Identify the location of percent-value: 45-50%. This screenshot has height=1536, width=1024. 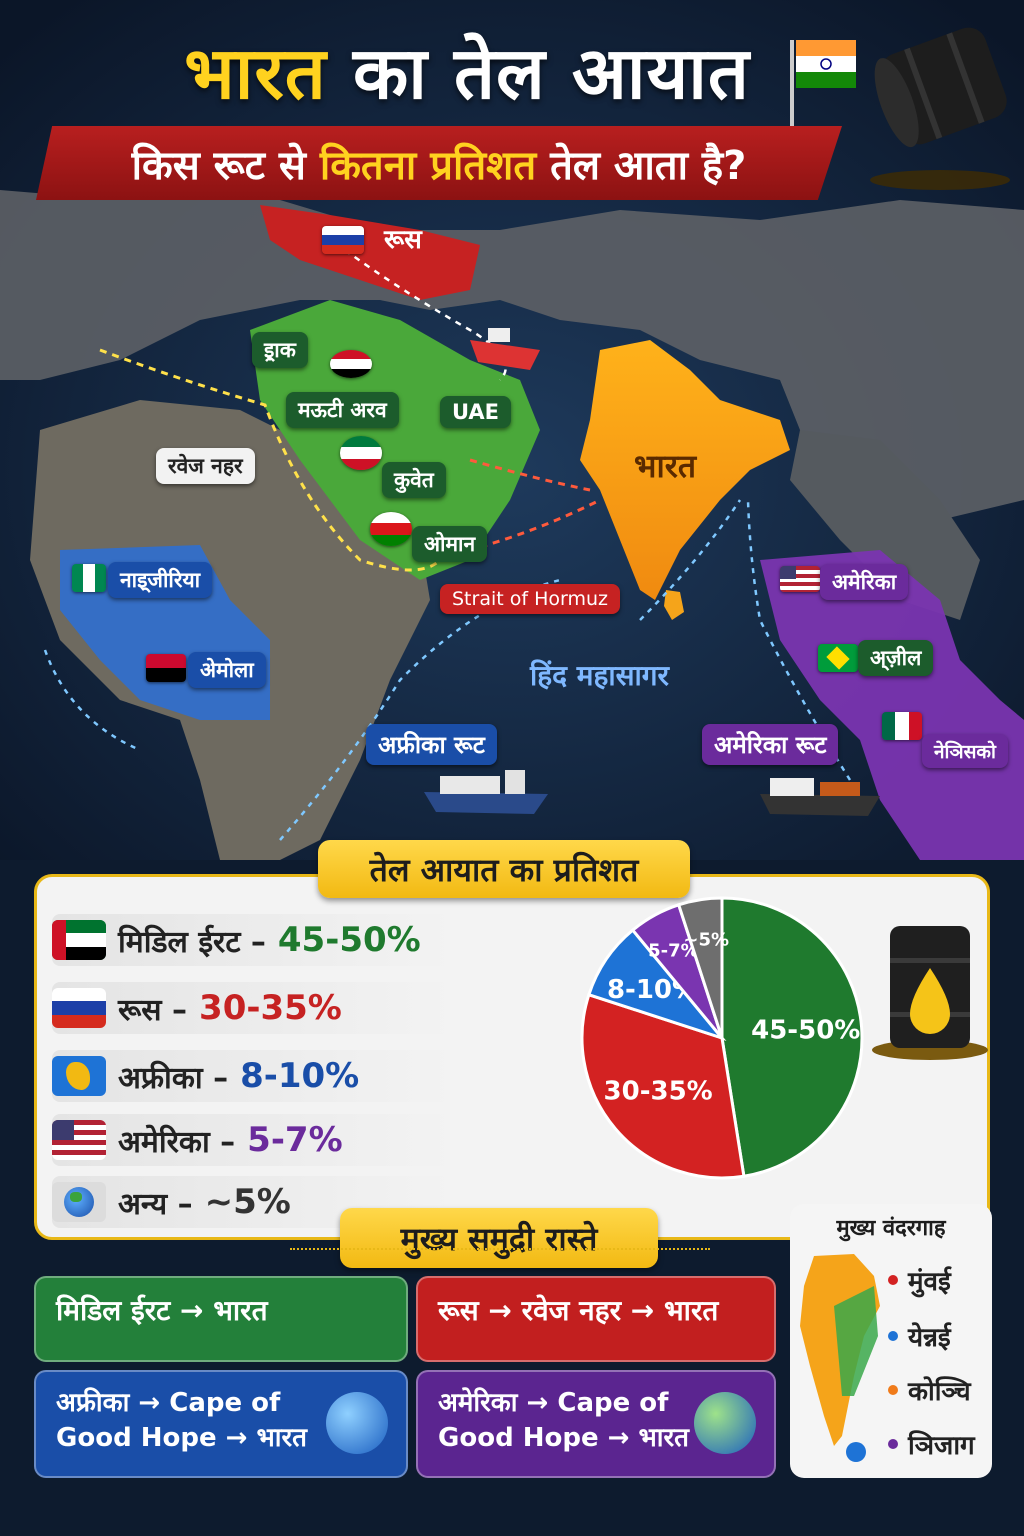
(349, 940).